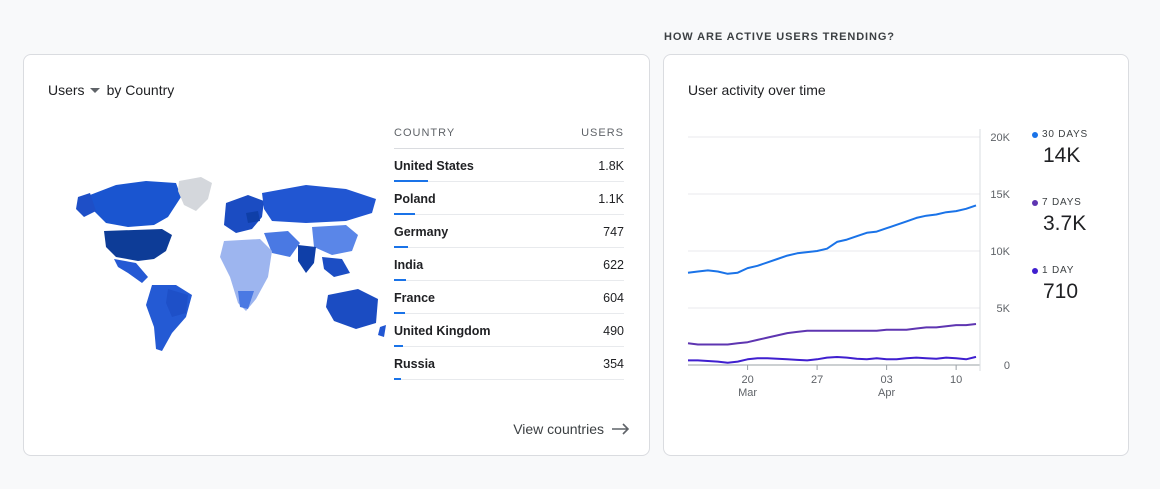  Describe the element at coordinates (509, 363) in the screenshot. I see `table-row: Russia 354` at that location.